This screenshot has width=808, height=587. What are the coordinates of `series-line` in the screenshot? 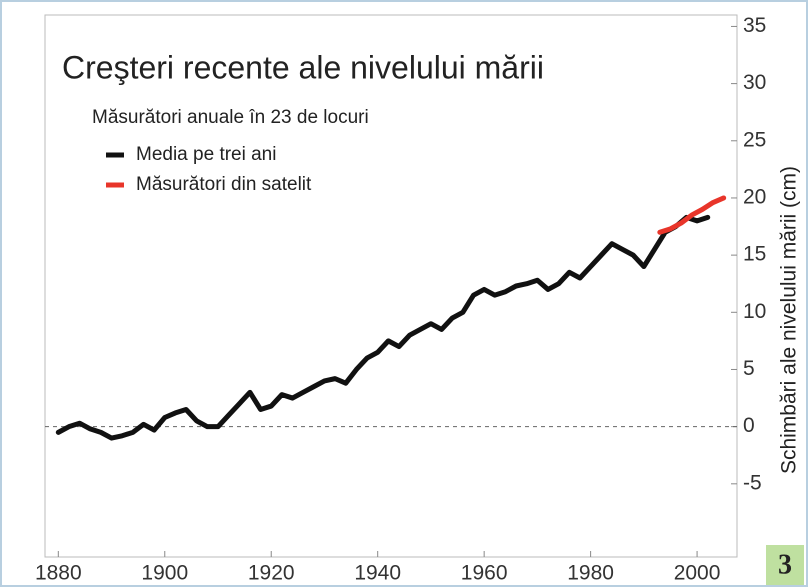 It's located at (692, 215).